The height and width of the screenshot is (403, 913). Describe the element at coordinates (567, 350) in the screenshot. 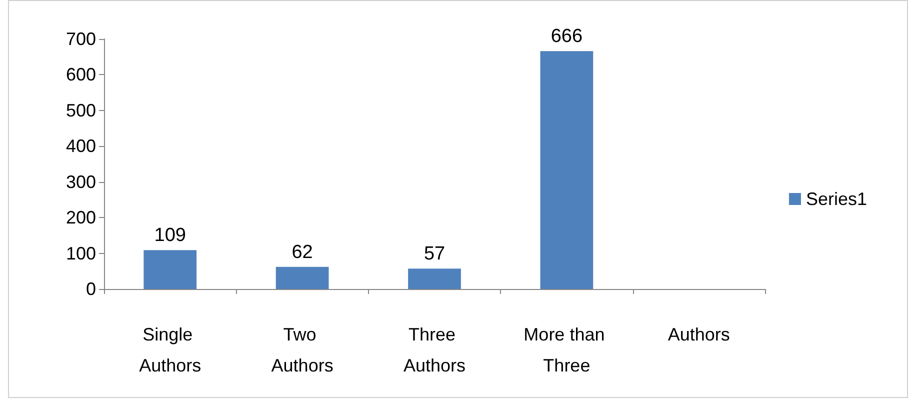

I see `x-tick-label: More than Three` at that location.